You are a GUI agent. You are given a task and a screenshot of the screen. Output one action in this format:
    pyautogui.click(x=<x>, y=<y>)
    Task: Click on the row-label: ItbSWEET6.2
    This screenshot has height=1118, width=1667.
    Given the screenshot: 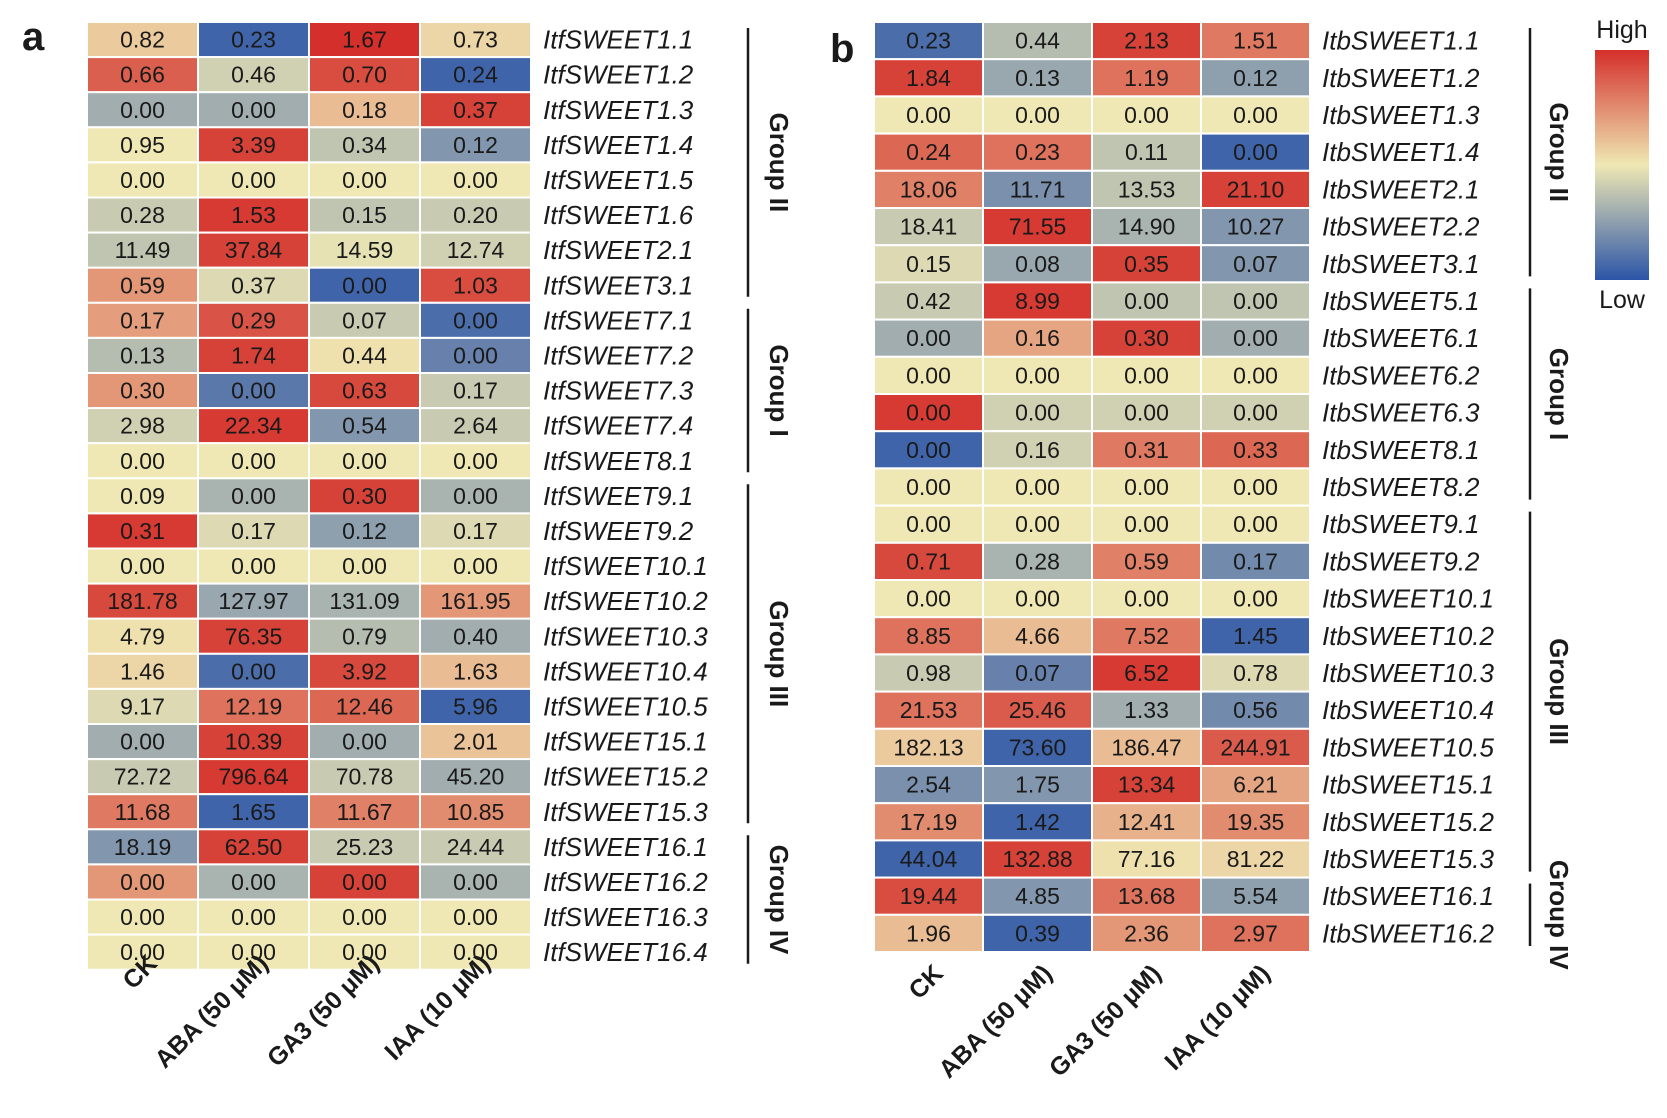 What is the action you would take?
    pyautogui.click(x=1401, y=375)
    